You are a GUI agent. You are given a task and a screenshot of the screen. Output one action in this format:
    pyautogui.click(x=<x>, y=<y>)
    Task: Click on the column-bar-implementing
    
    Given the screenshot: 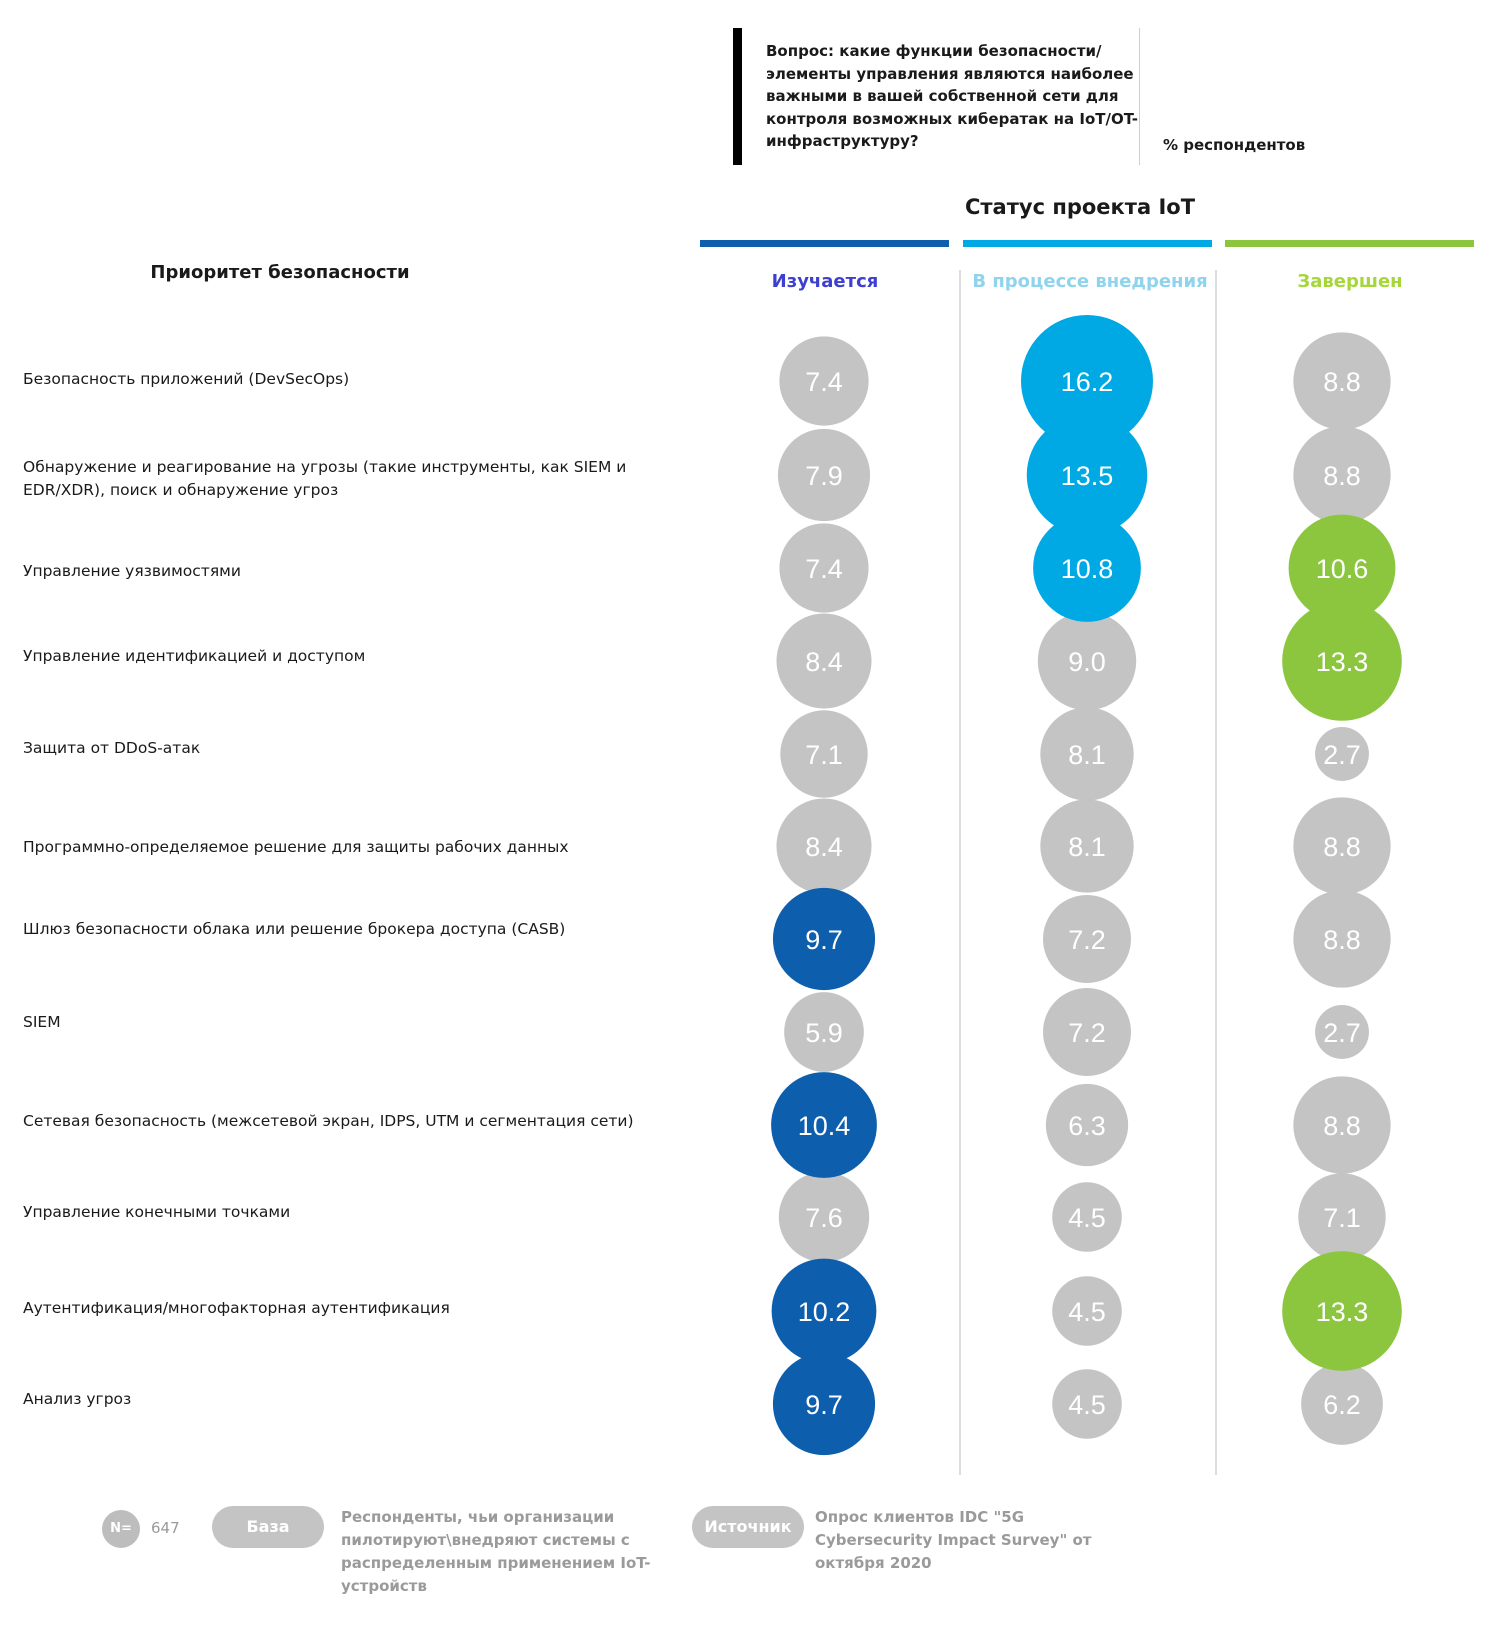 What is the action you would take?
    pyautogui.click(x=1087, y=243)
    